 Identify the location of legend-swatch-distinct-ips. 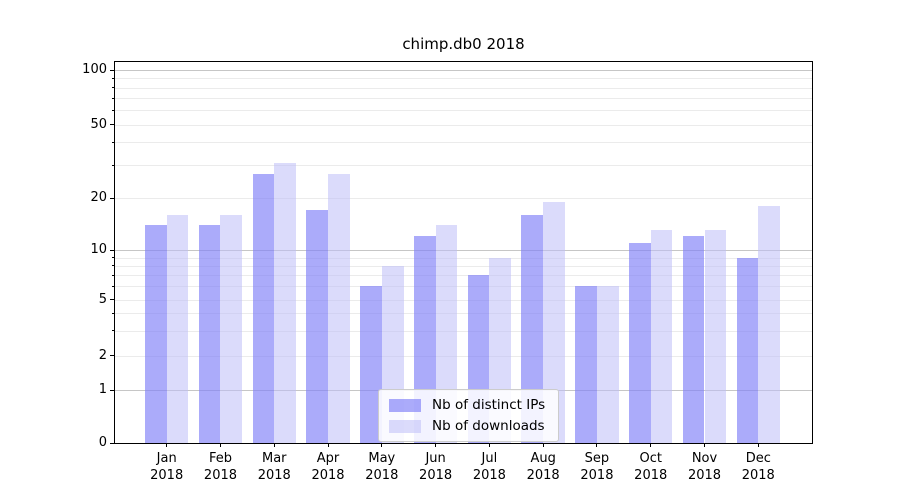
(405, 405).